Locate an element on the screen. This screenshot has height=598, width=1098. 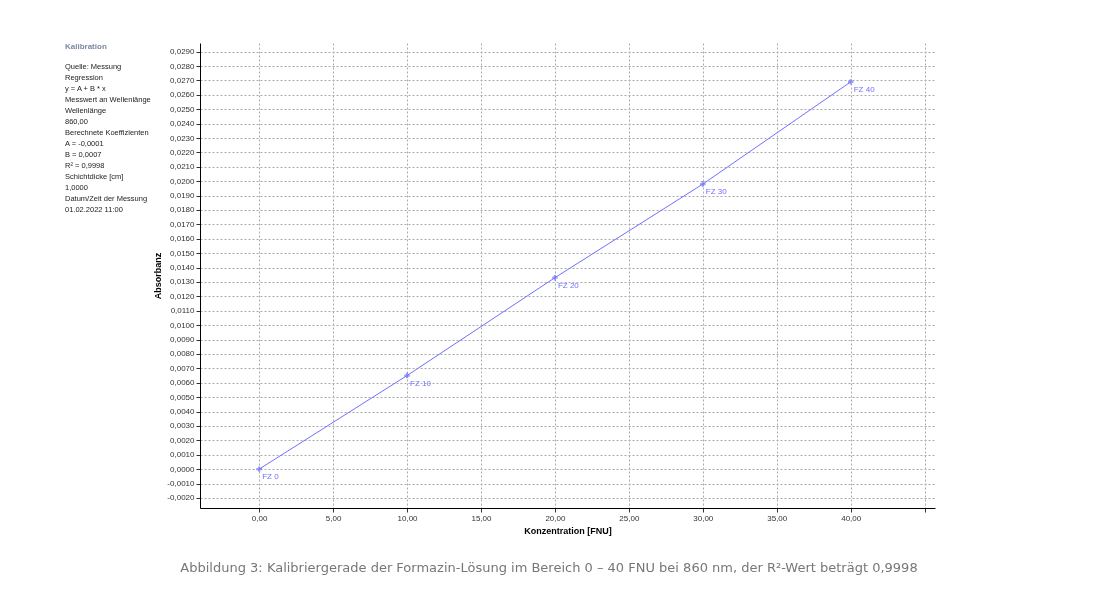
y-tick-label: 0,0110 is located at coordinates (183, 311).